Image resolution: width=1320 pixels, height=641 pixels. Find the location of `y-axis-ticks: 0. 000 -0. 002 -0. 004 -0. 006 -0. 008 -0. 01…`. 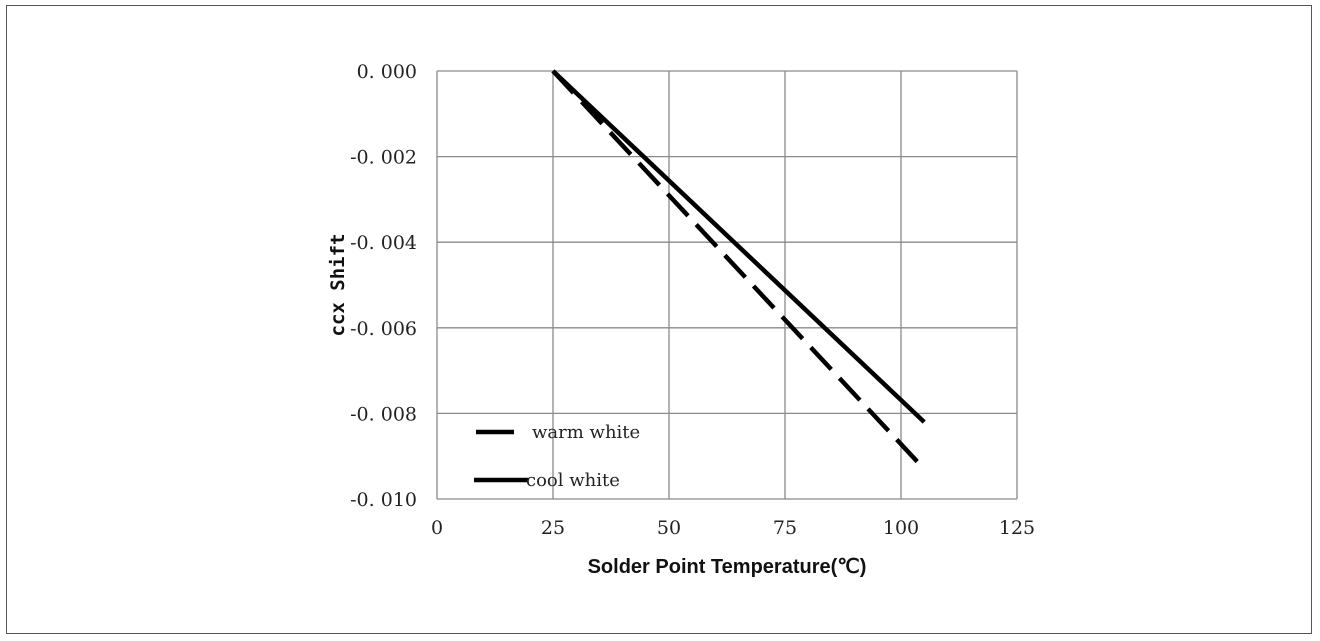

y-axis-ticks: 0. 000 -0. 002 -0. 004 -0. 006 -0. 008 -0. 01… is located at coordinates (383, 286).